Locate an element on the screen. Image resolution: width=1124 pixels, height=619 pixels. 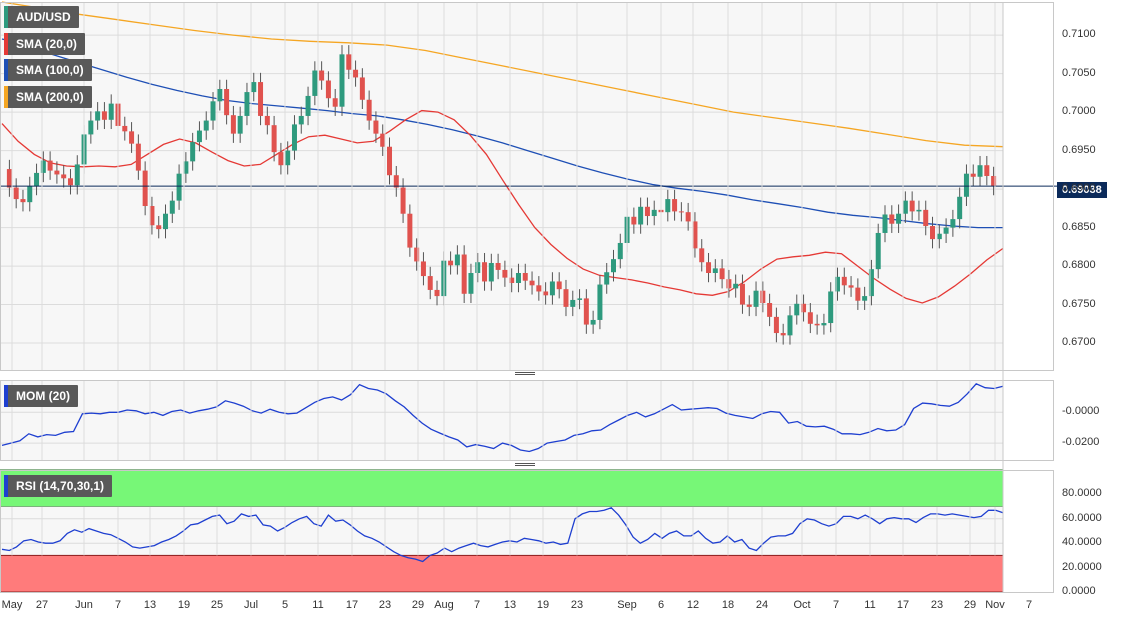
legend-price: AUD/USD is located at coordinates (41, 17).